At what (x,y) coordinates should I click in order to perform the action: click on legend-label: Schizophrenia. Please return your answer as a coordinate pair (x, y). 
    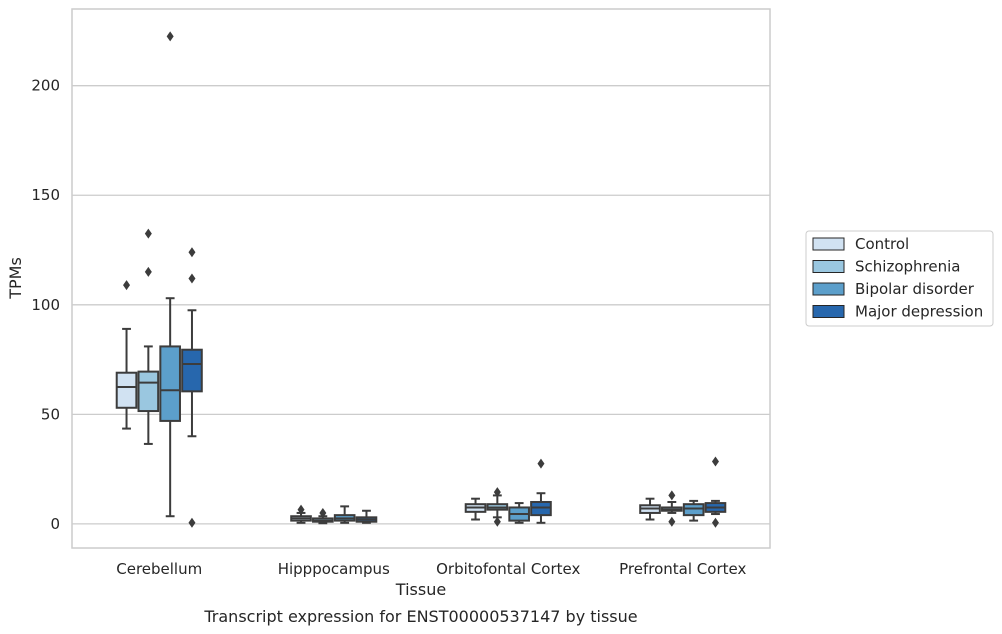
    Looking at the image, I should click on (907, 267).